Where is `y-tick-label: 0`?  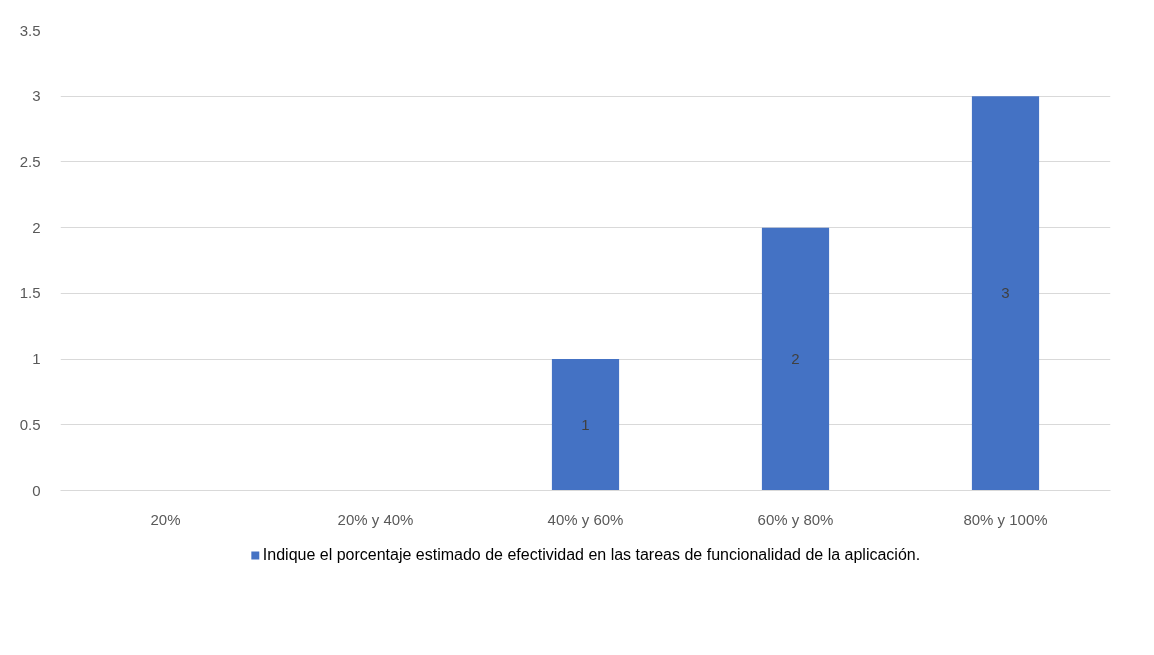
y-tick-label: 0 is located at coordinates (36, 490).